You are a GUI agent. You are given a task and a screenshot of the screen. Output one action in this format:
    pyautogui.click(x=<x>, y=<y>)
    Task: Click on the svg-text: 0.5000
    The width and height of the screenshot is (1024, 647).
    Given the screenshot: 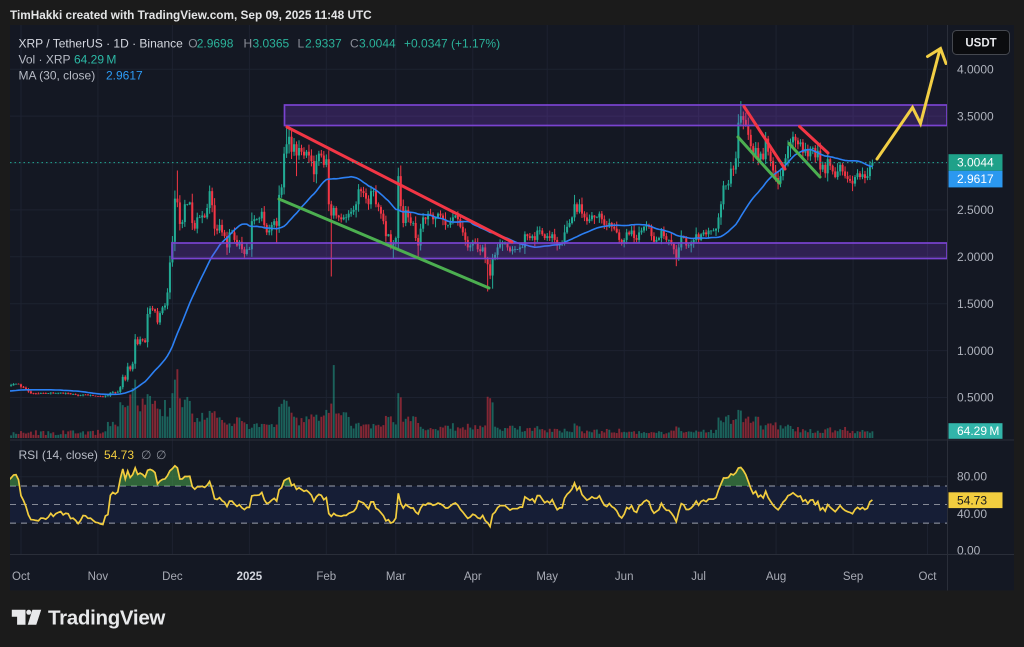 What is the action you would take?
    pyautogui.click(x=975, y=398)
    